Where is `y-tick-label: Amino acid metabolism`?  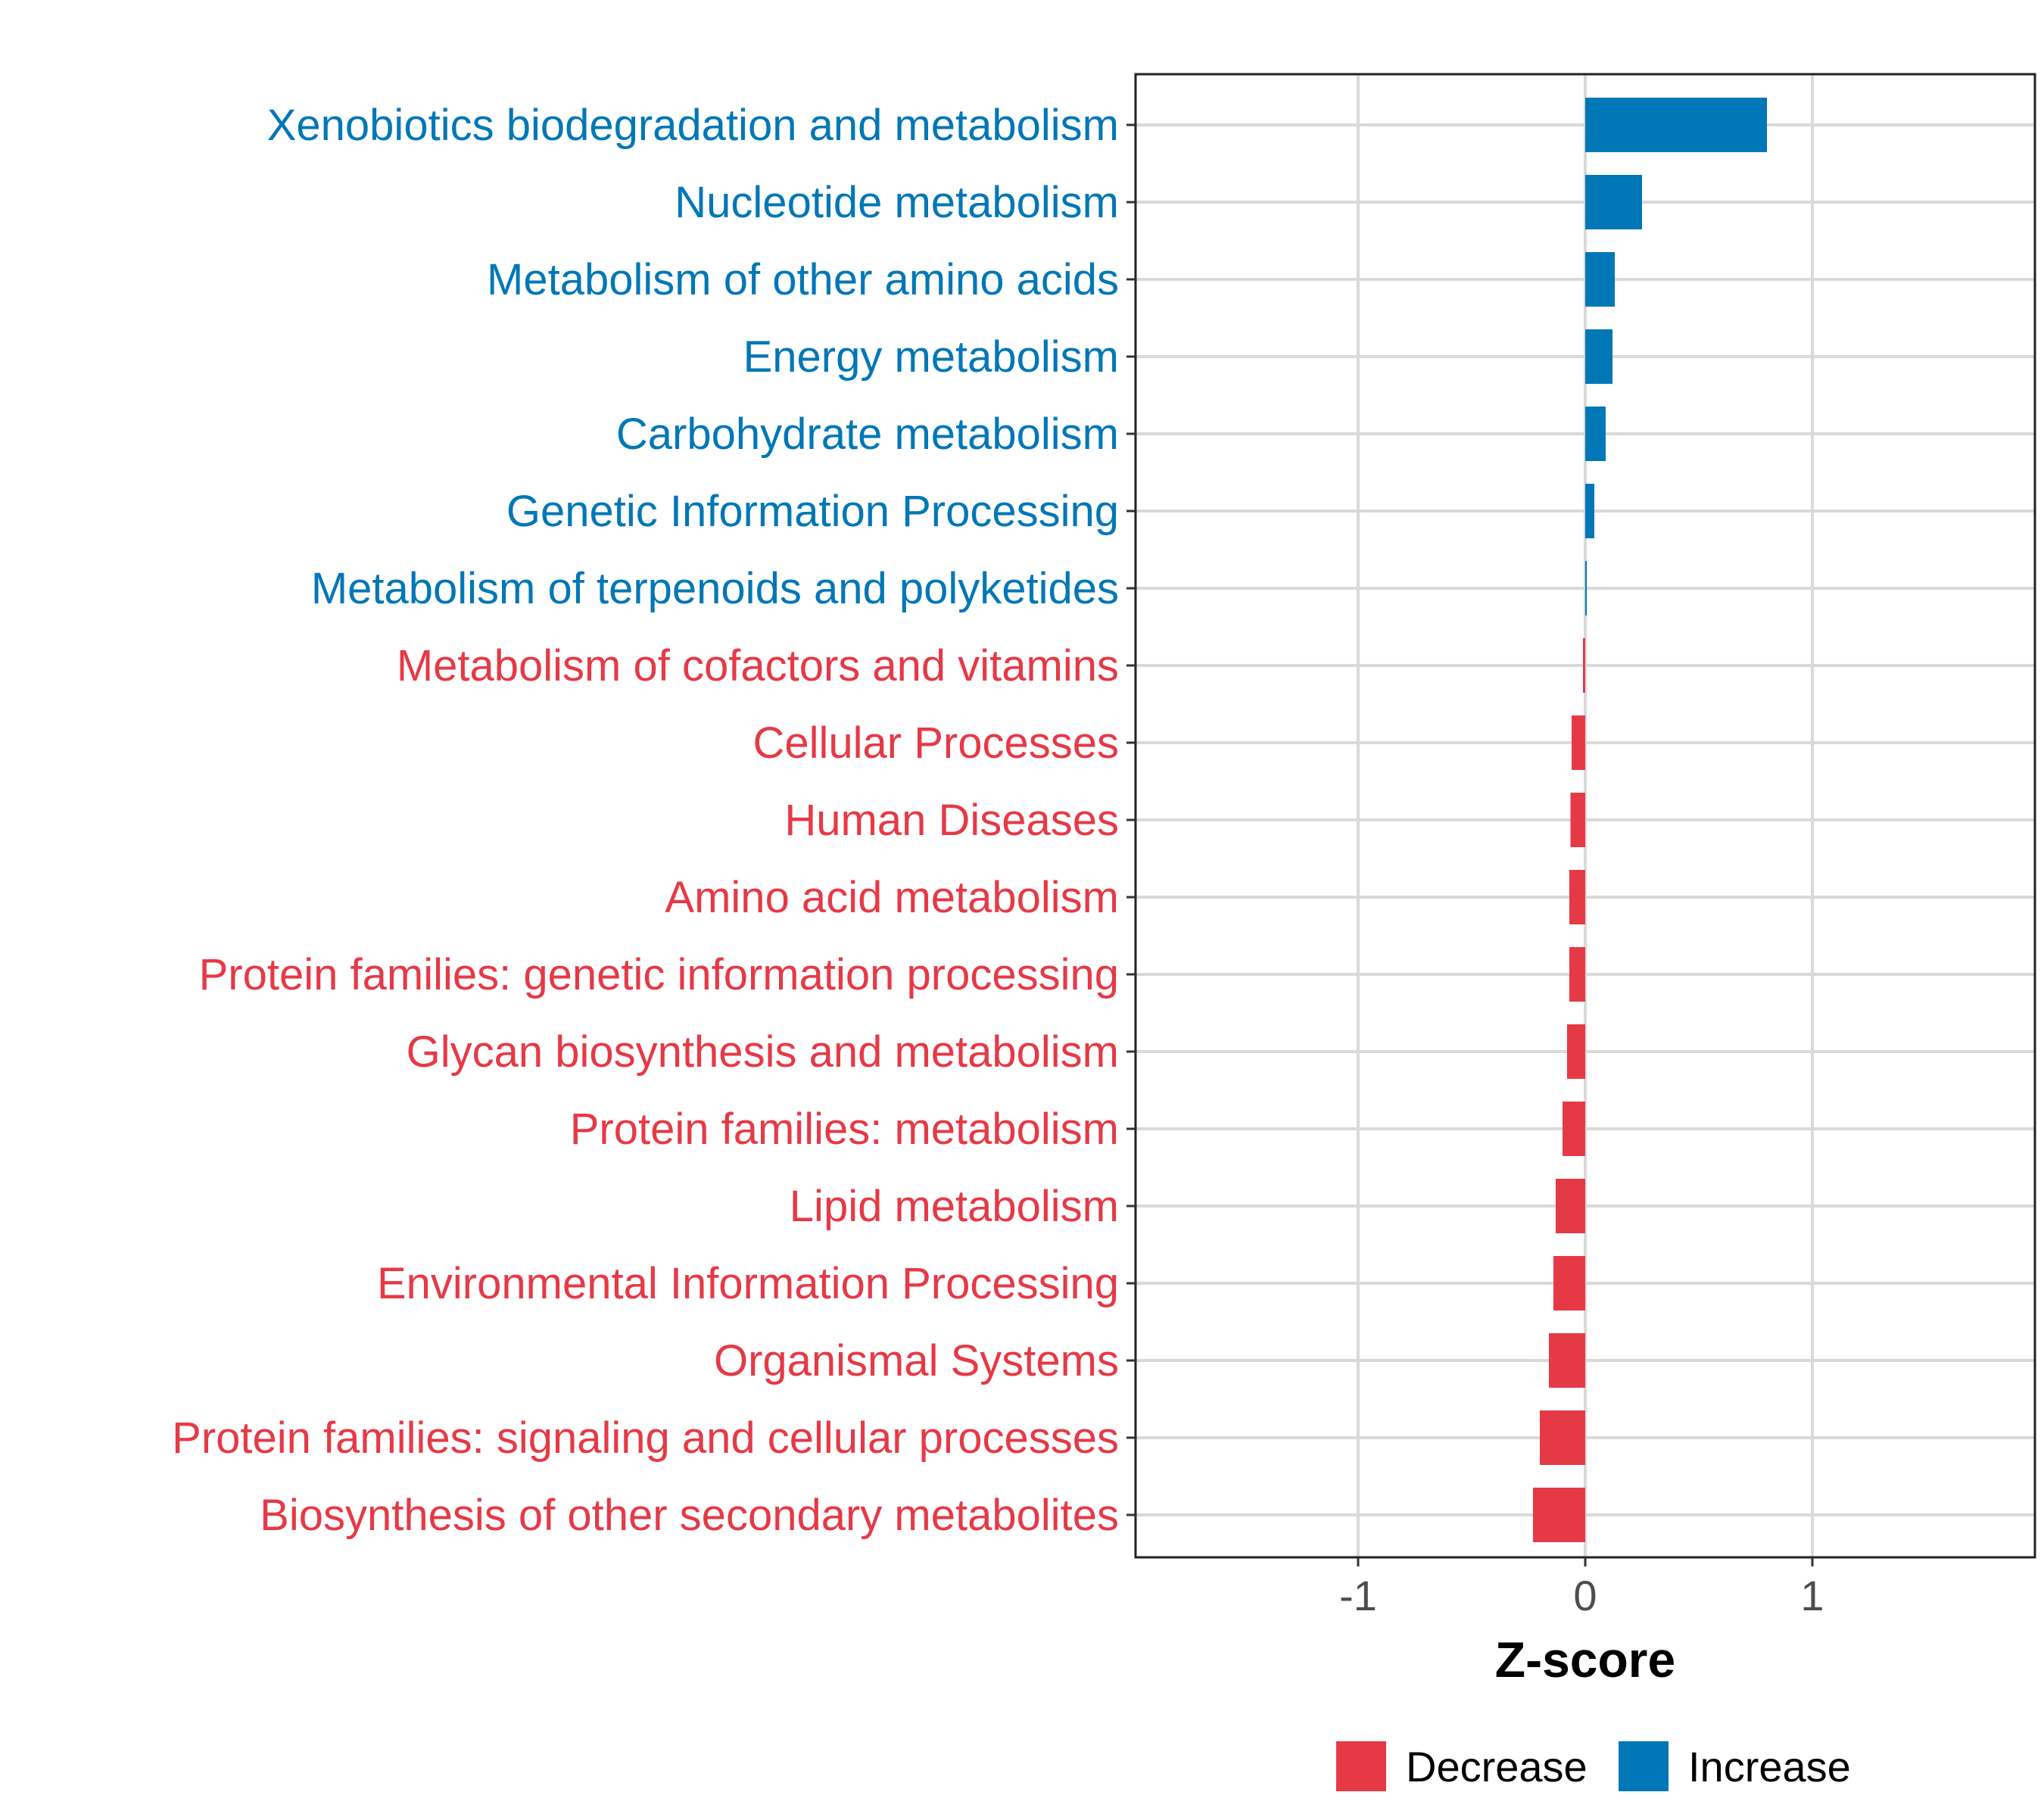
y-tick-label: Amino acid metabolism is located at coordinates (892, 897).